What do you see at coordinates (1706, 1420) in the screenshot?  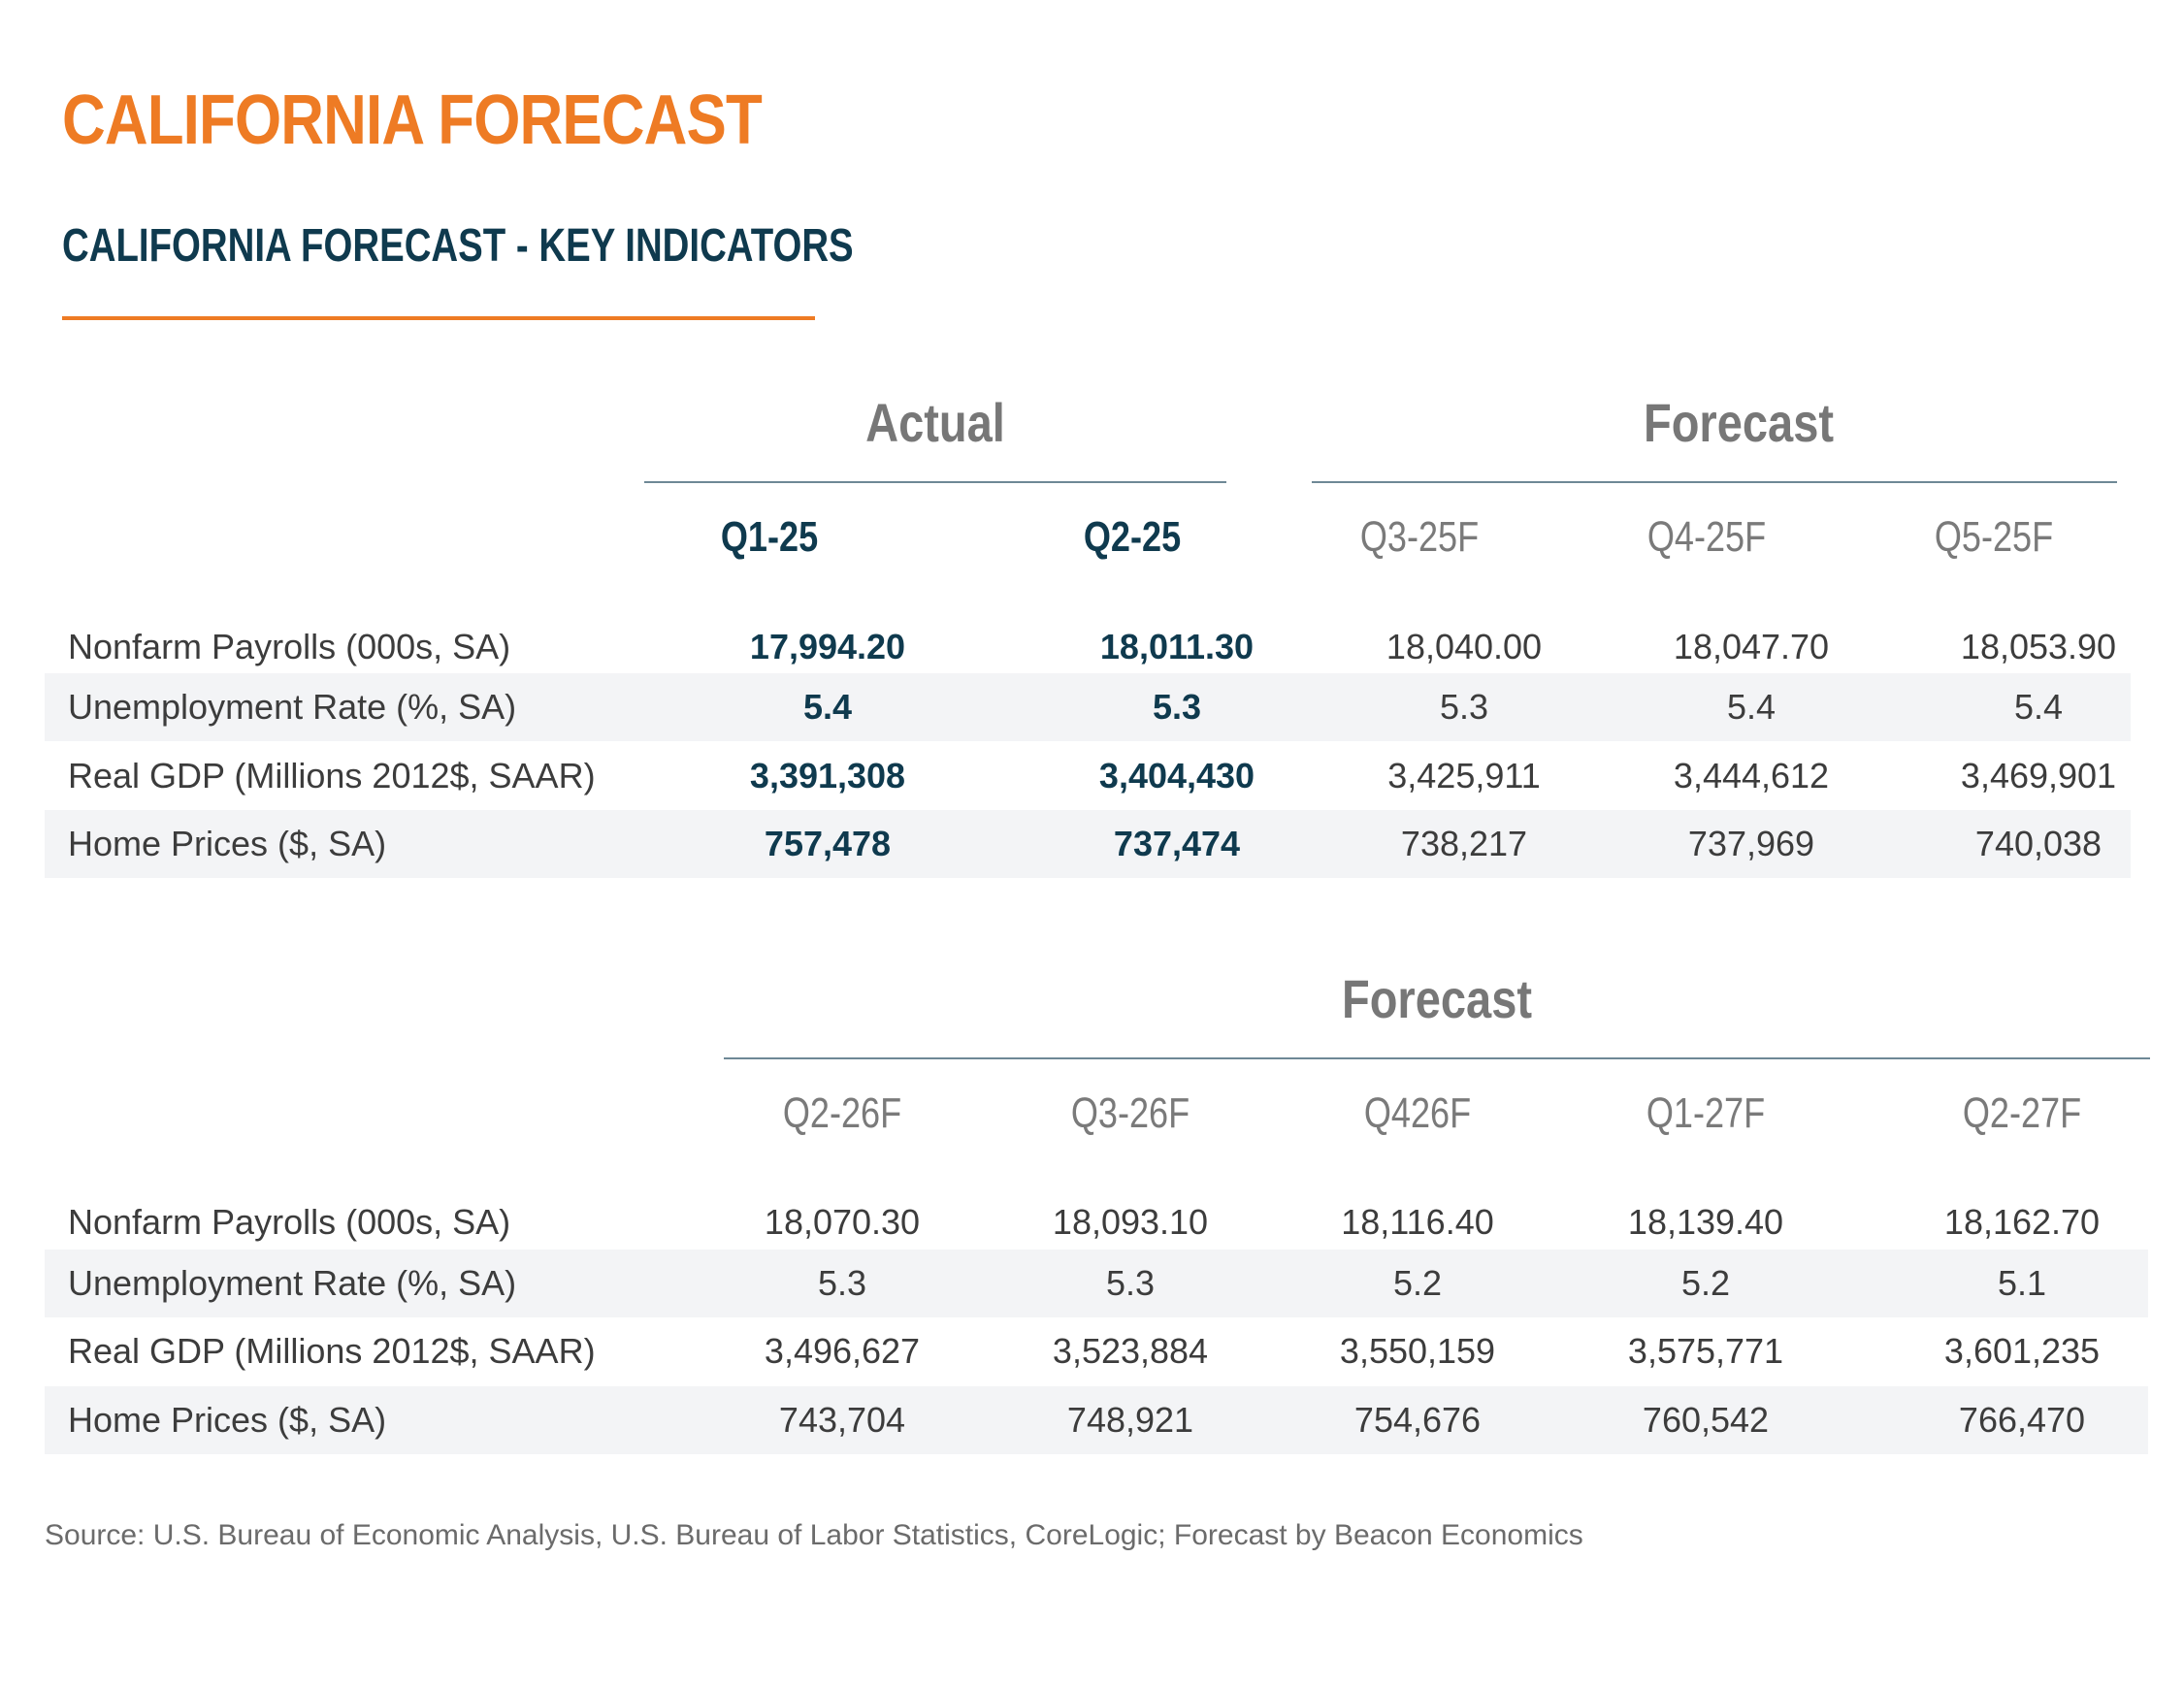 I see `table-cell: 760,542` at bounding box center [1706, 1420].